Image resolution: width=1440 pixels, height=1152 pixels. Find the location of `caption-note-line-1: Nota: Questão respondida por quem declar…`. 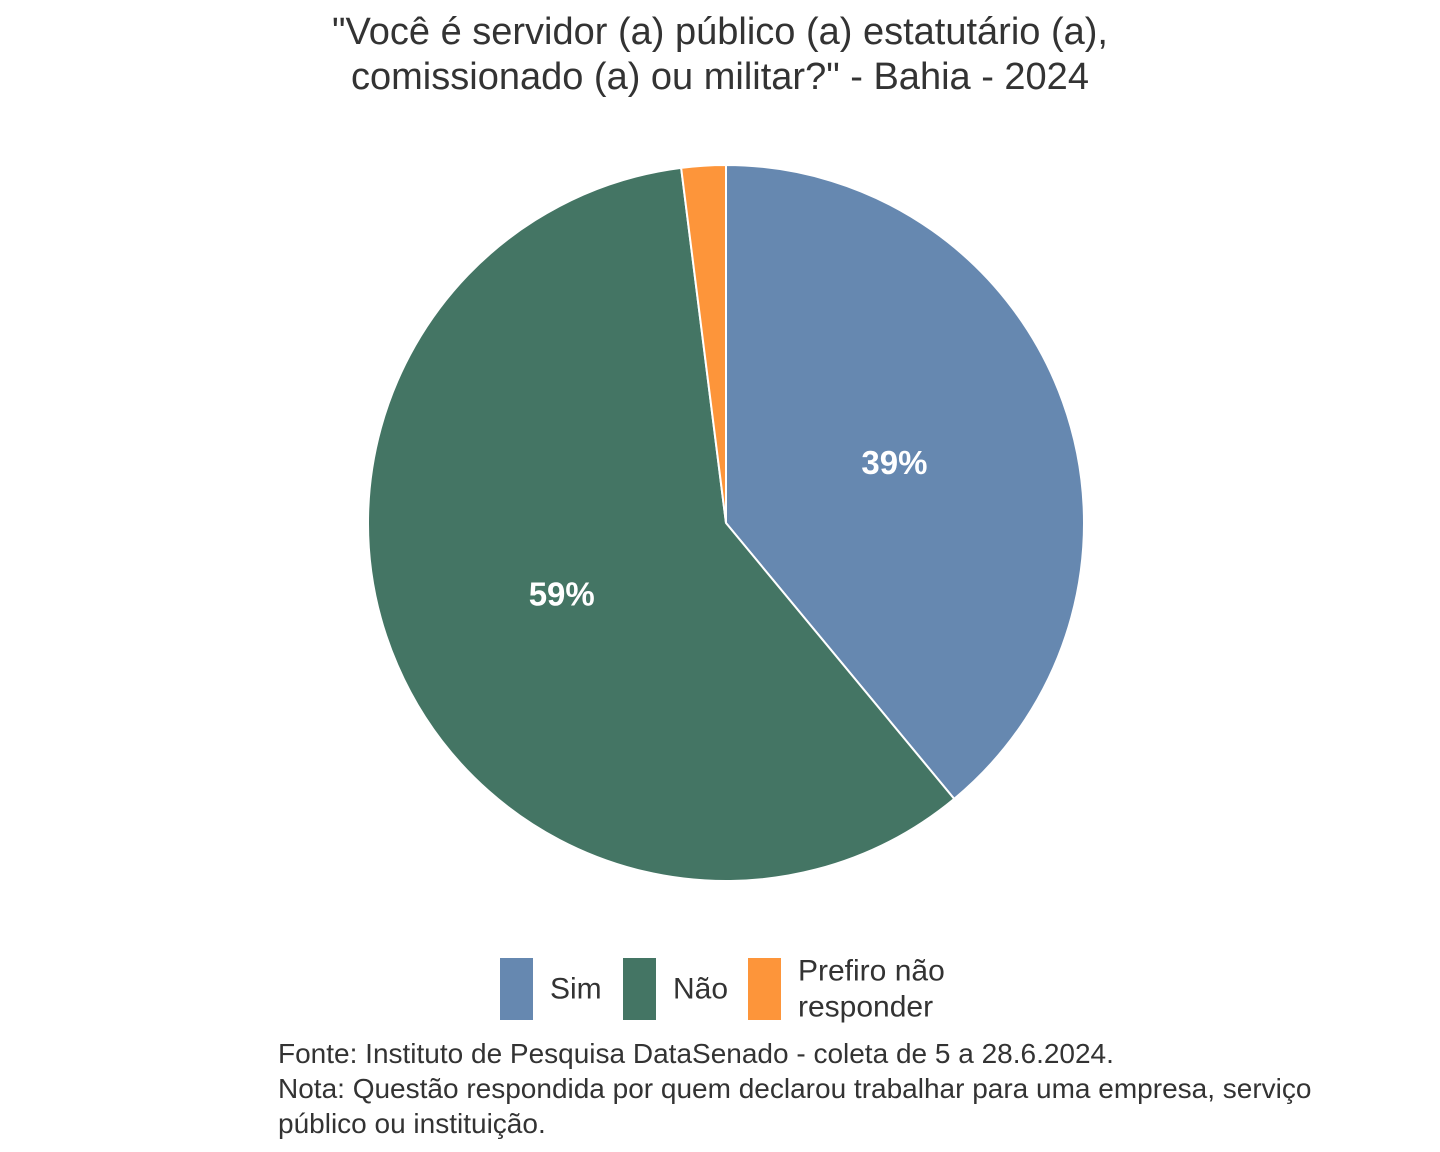

caption-note-line-1: Nota: Questão respondida por quem declar… is located at coordinates (795, 1088).